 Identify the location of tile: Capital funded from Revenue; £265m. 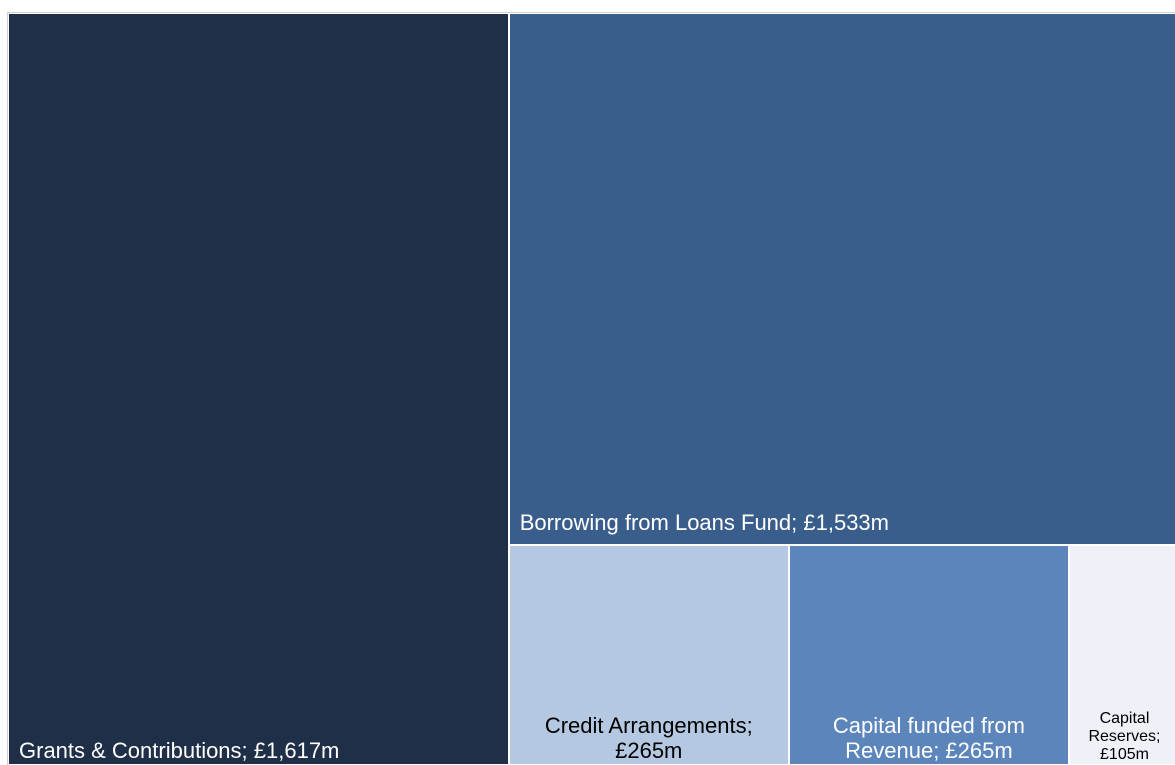
(928, 654).